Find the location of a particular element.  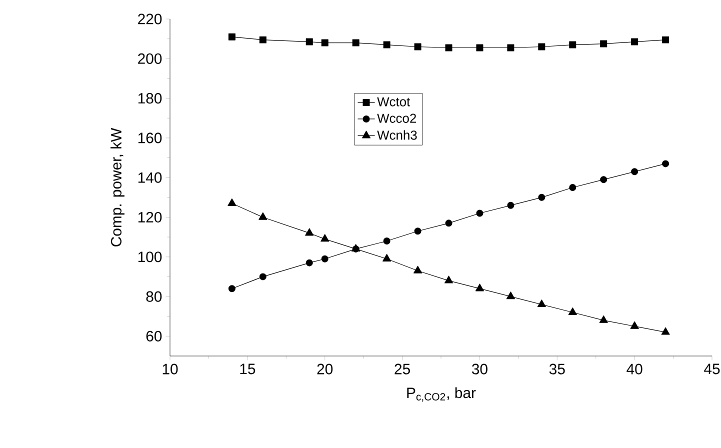

y-tick-label: 100 is located at coordinates (150, 257).